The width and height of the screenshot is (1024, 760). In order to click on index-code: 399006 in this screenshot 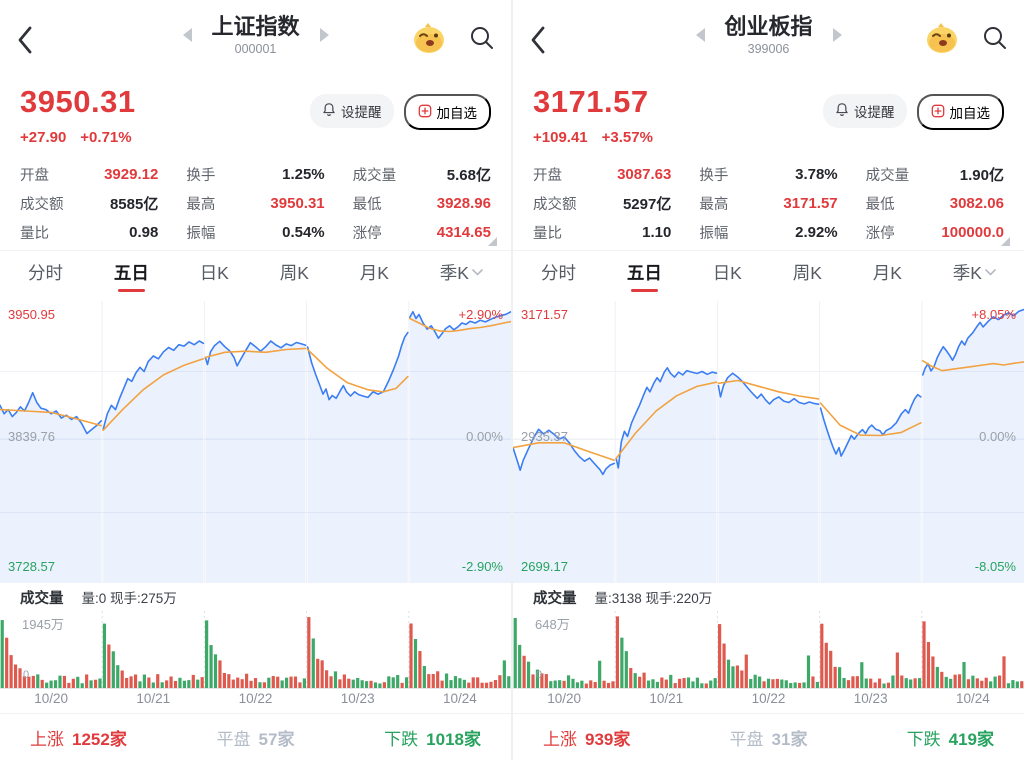, I will do `click(768, 49)`.